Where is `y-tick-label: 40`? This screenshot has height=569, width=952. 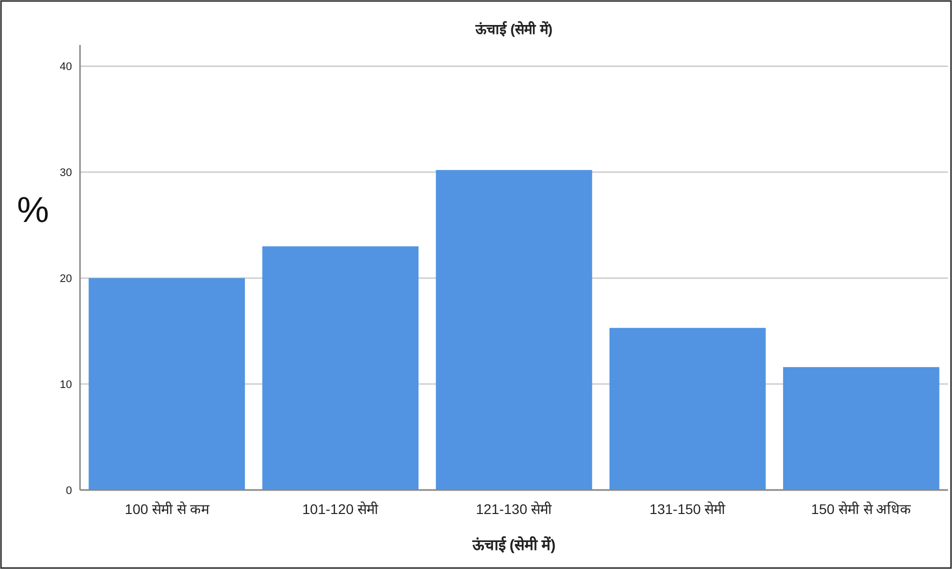 y-tick-label: 40 is located at coordinates (66, 67).